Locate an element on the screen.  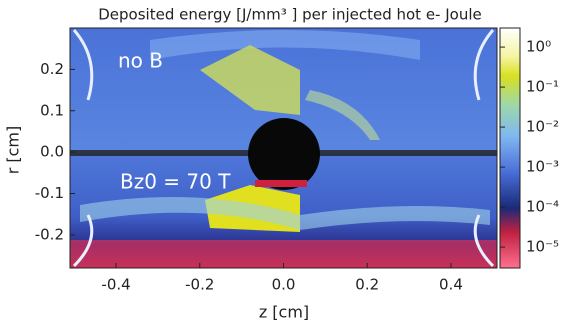
x-tick-label: -0.2 is located at coordinates (199, 285).